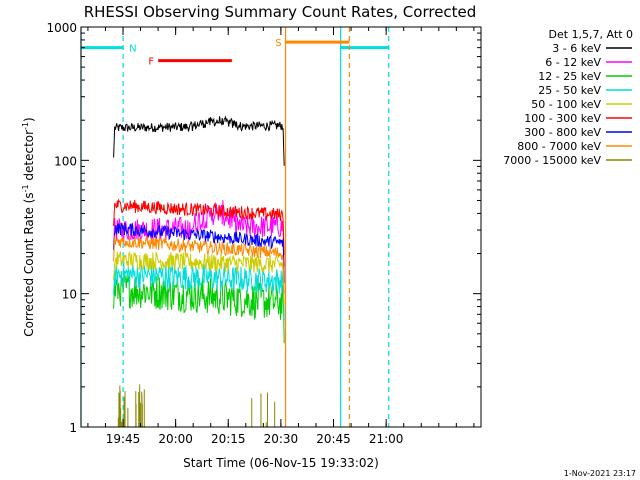 The image size is (640, 480). I want to click on x-tick-label: 21:00, so click(386, 439).